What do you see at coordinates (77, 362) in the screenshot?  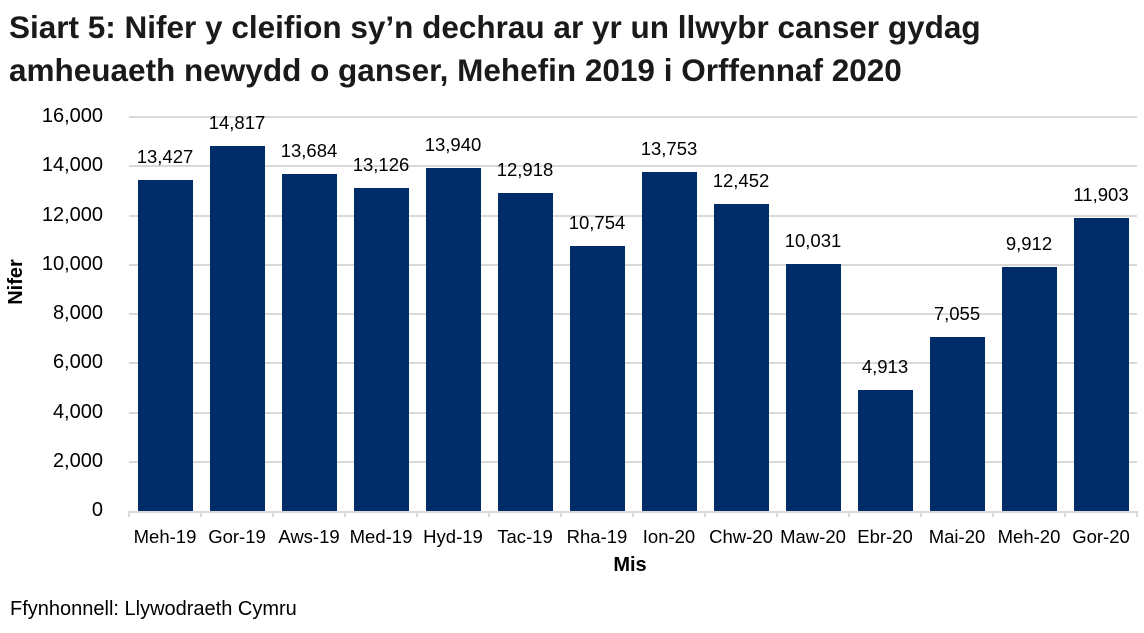 I see `y-tick-label: 6,000` at bounding box center [77, 362].